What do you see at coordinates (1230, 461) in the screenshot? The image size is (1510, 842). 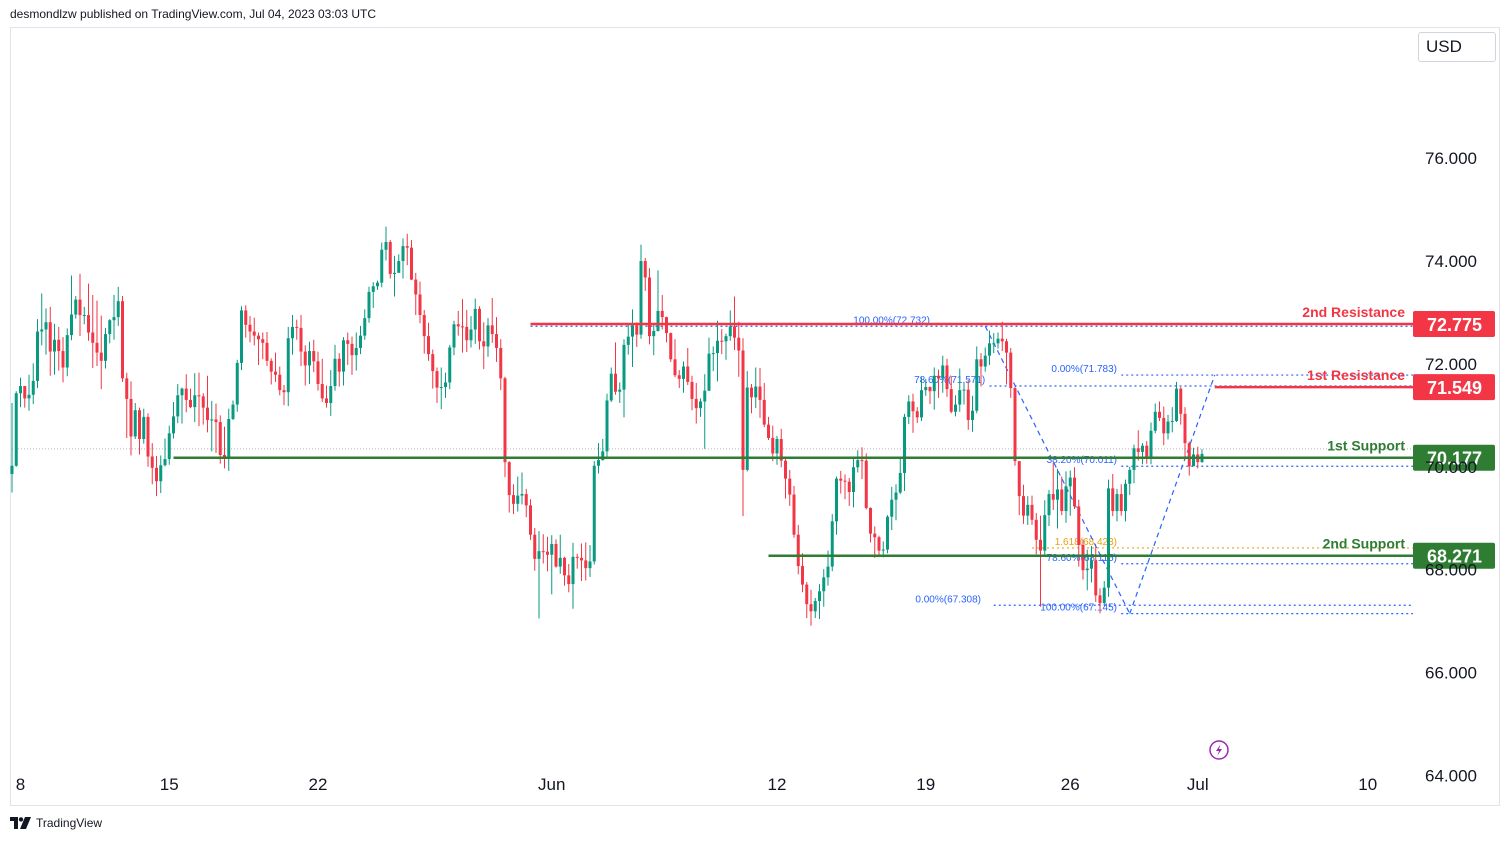 I see `fib-line: 38.20%(70.011)` at bounding box center [1230, 461].